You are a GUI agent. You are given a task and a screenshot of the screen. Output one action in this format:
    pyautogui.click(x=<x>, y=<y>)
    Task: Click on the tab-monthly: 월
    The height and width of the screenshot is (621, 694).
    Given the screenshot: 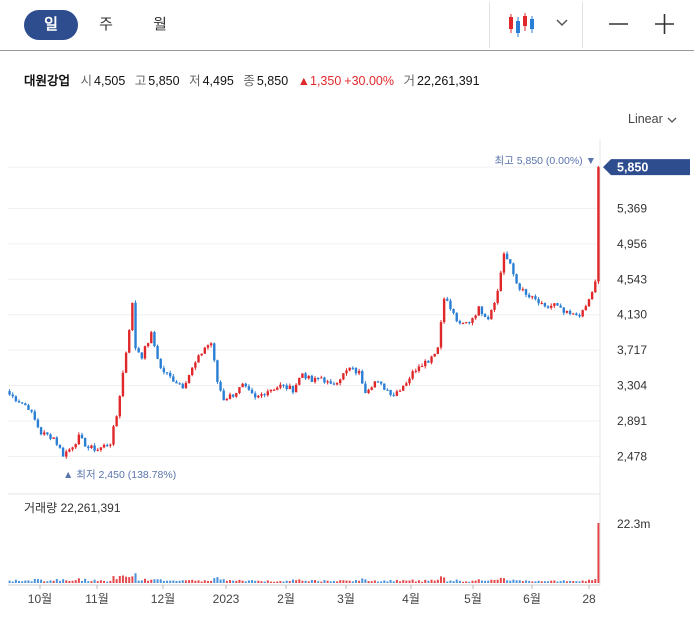 What is the action you would take?
    pyautogui.click(x=160, y=24)
    